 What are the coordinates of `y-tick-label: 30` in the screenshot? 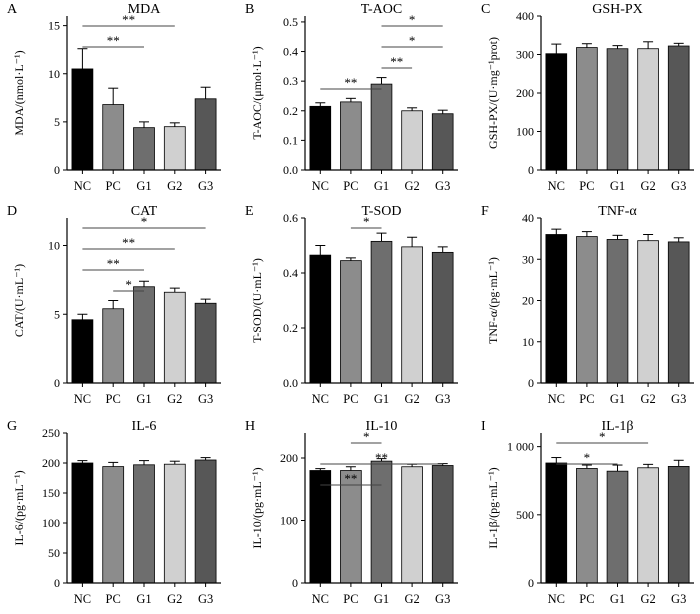 It's located at (528, 259).